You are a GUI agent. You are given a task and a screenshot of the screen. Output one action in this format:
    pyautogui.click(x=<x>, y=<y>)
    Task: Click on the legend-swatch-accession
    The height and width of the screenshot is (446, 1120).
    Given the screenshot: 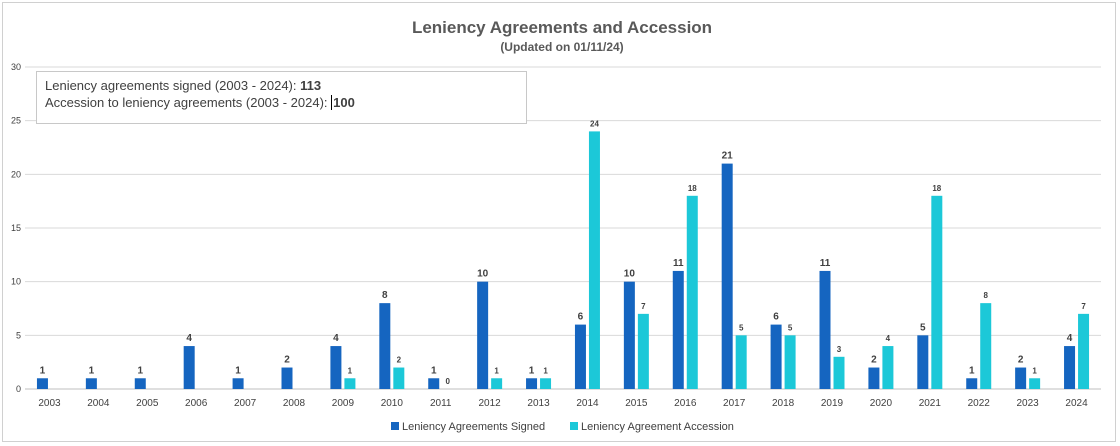 What is the action you would take?
    pyautogui.click(x=574, y=426)
    